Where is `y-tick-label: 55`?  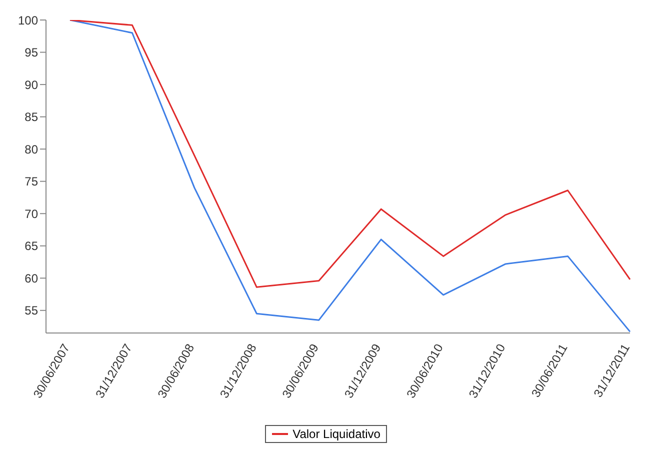 y-tick-label: 55 is located at coordinates (31, 311).